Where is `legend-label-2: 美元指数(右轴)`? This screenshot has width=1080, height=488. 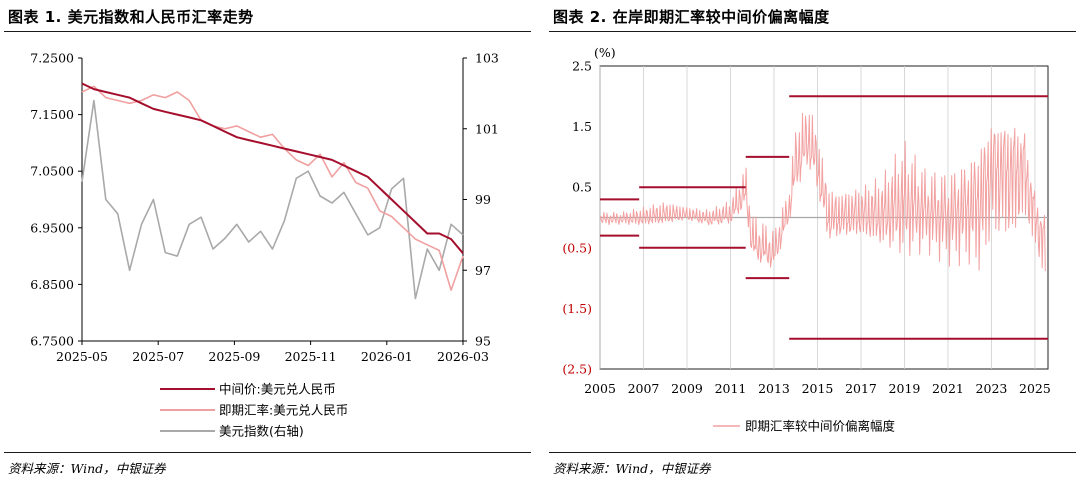 legend-label-2: 美元指数(右轴) is located at coordinates (261, 431).